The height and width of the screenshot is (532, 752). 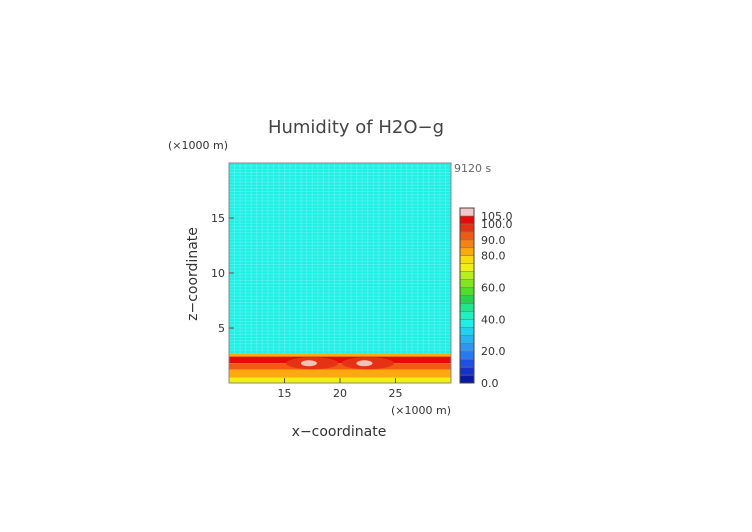 What do you see at coordinates (493, 319) in the screenshot?
I see `colorbar-label: 40.0` at bounding box center [493, 319].